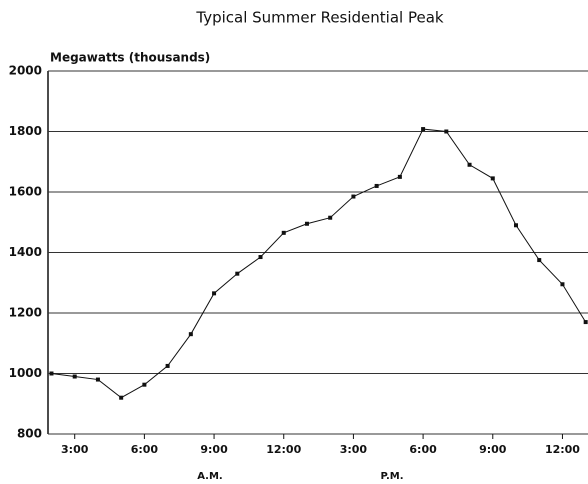 The image size is (588, 484). Describe the element at coordinates (25, 313) in the screenshot. I see `y-tick-label: 1200` at that location.